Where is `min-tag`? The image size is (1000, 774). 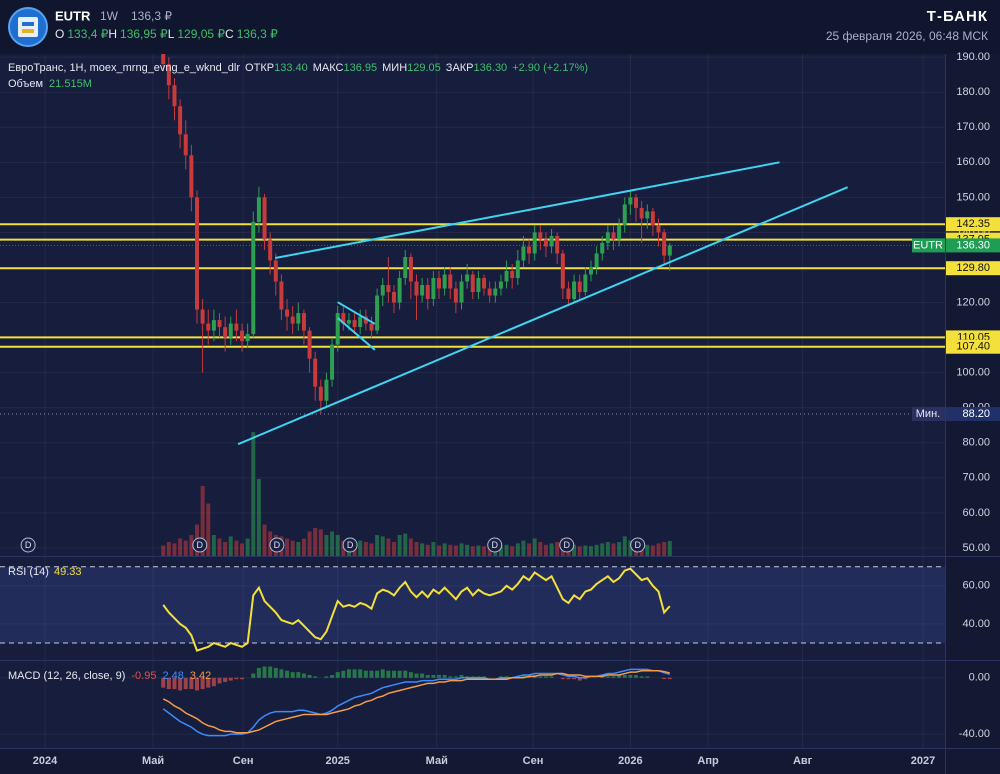 min-tag is located at coordinates (928, 414).